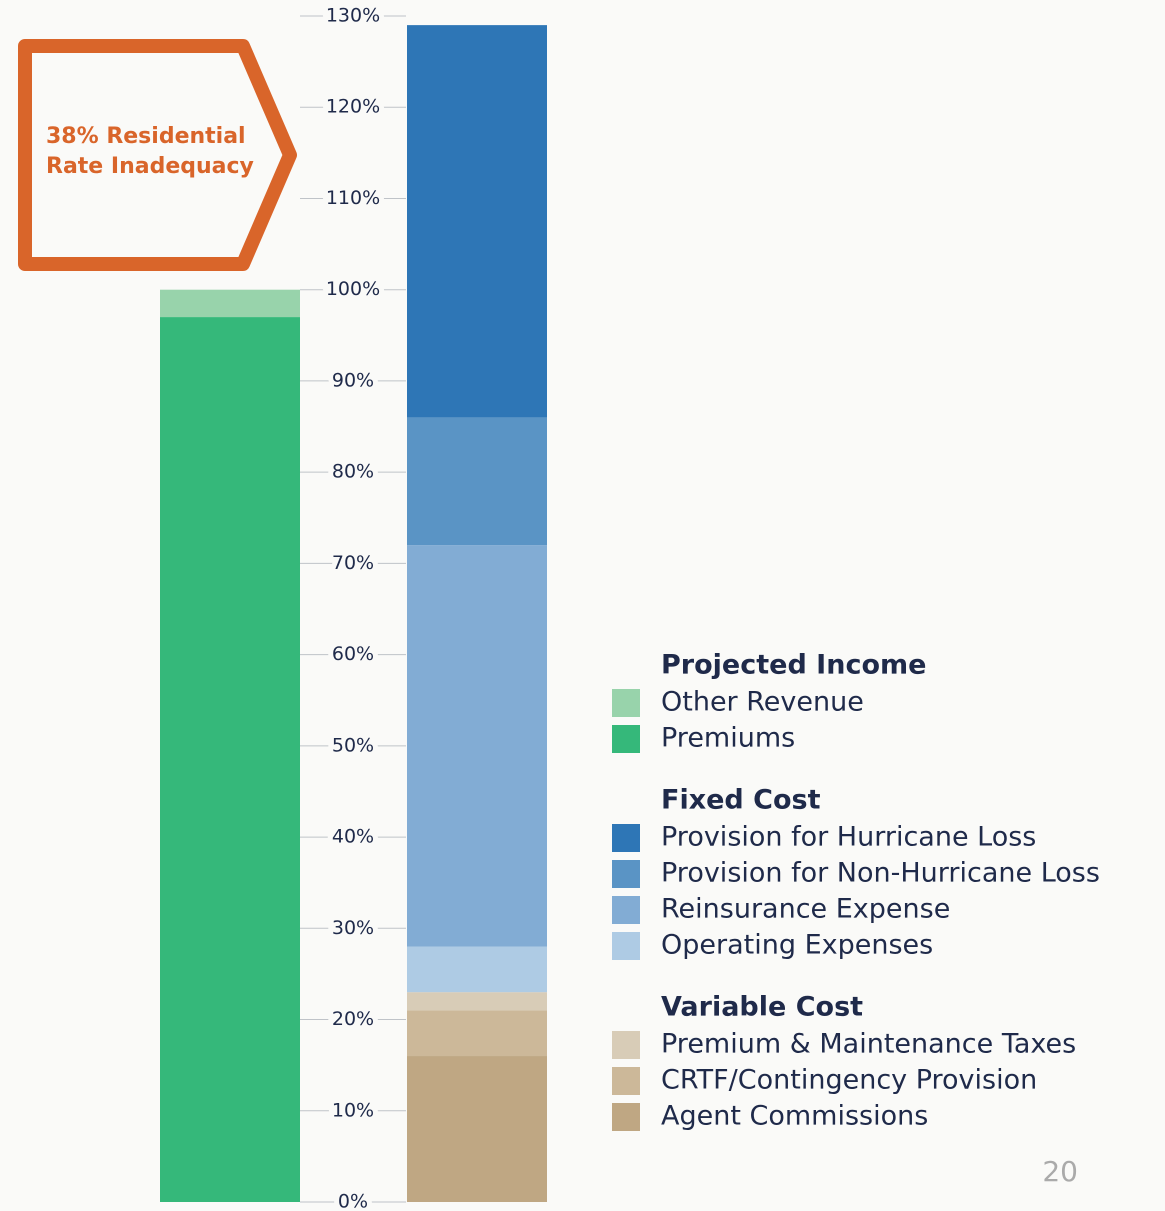 Image resolution: width=1165 pixels, height=1211 pixels. I want to click on y-tick-label: 90%, so click(353, 380).